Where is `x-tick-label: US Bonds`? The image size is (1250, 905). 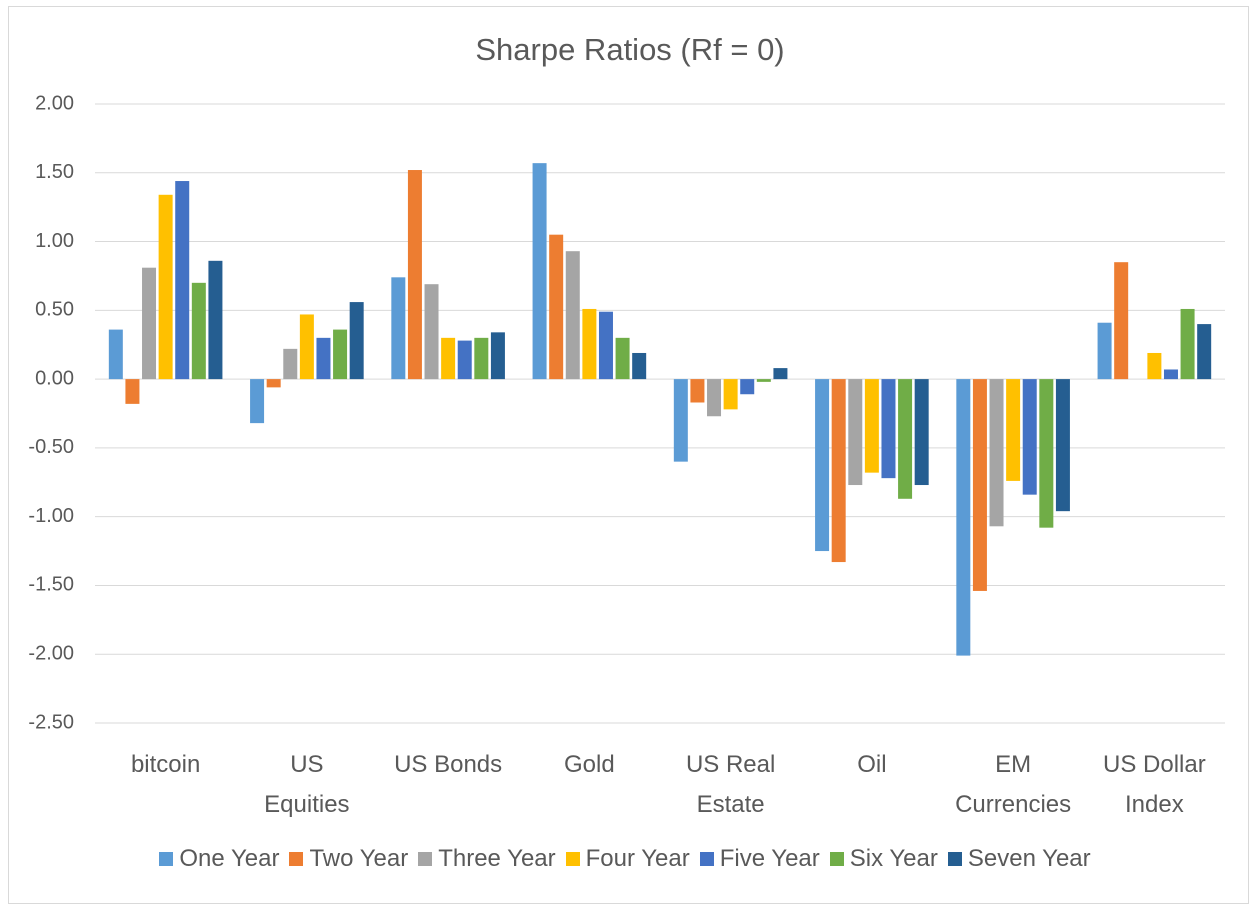 x-tick-label: US Bonds is located at coordinates (448, 764).